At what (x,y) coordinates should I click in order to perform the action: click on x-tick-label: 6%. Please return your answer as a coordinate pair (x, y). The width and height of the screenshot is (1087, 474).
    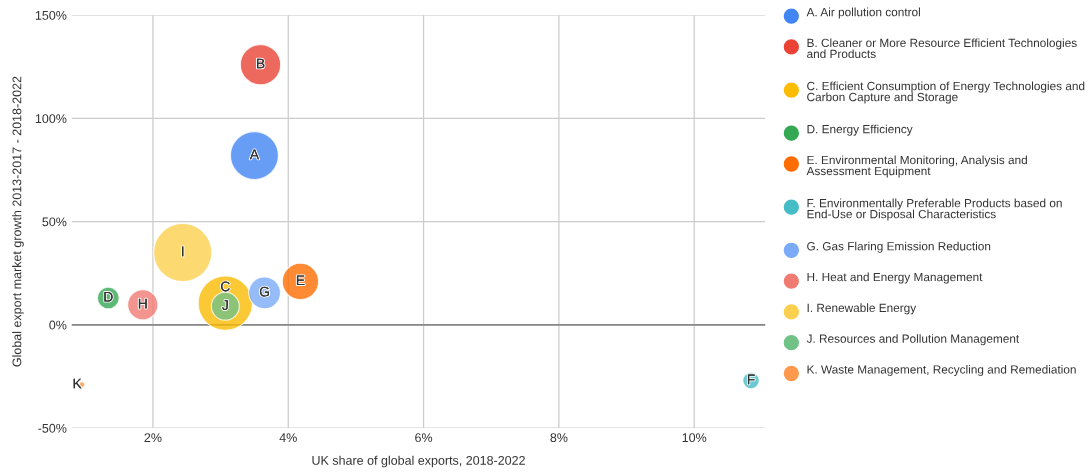
    Looking at the image, I should click on (424, 438).